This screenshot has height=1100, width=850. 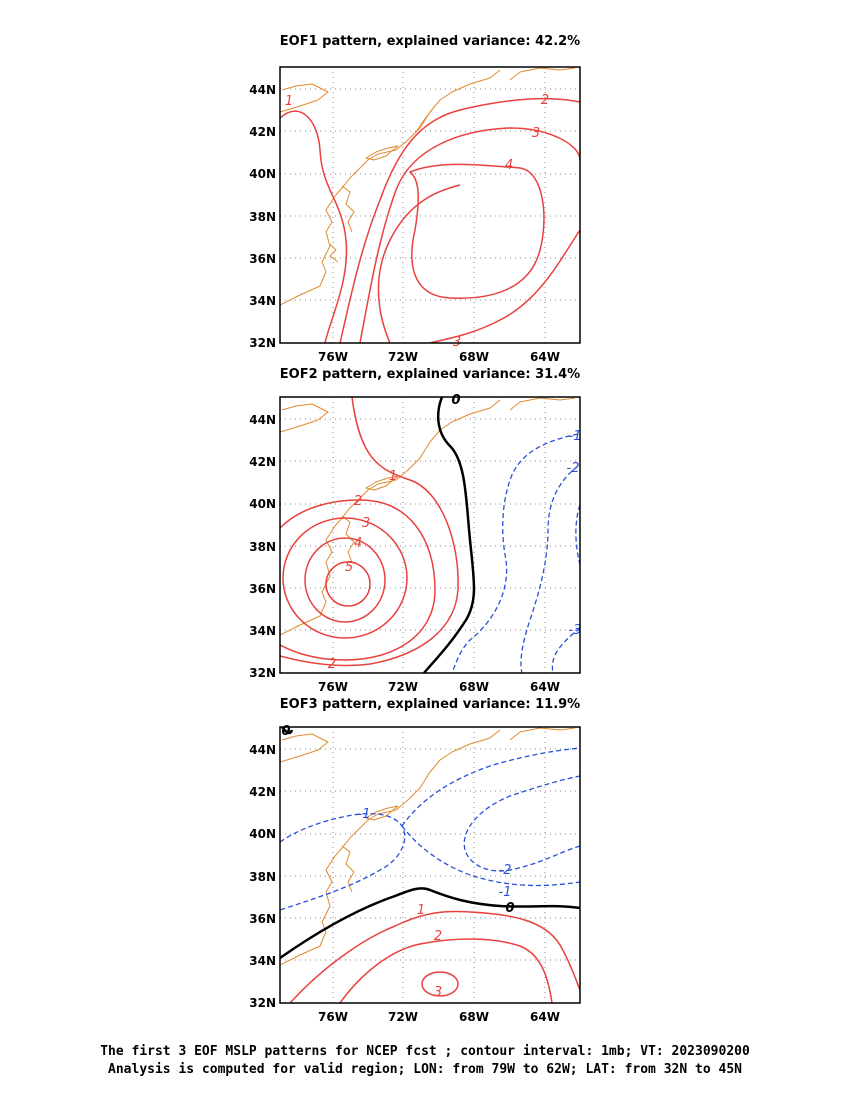 I want to click on contour-label-0b: 0, so click(x=285, y=731).